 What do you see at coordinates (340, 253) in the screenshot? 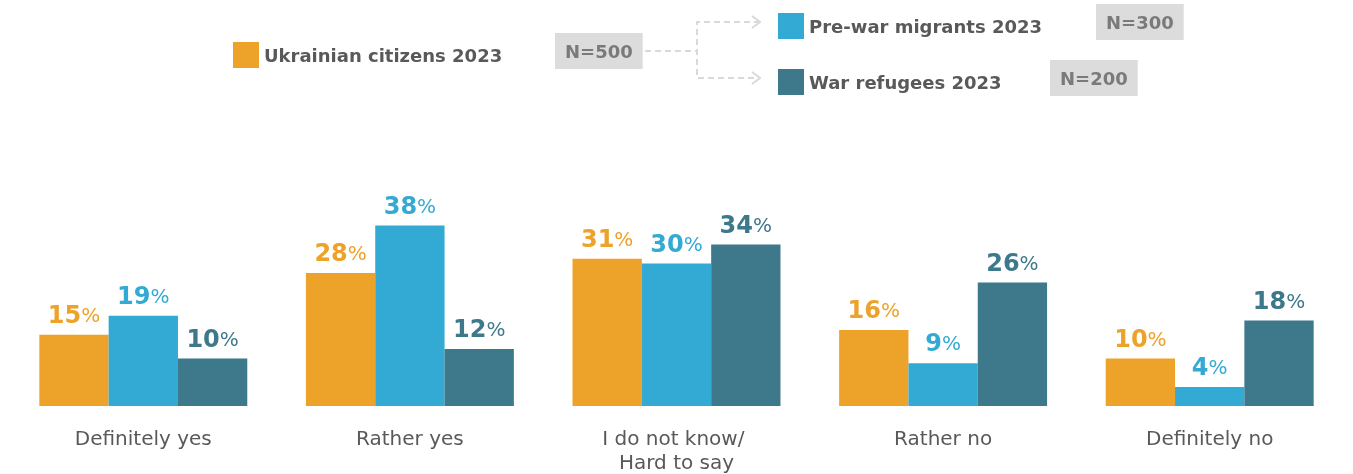
I see `data-label: 28%` at bounding box center [340, 253].